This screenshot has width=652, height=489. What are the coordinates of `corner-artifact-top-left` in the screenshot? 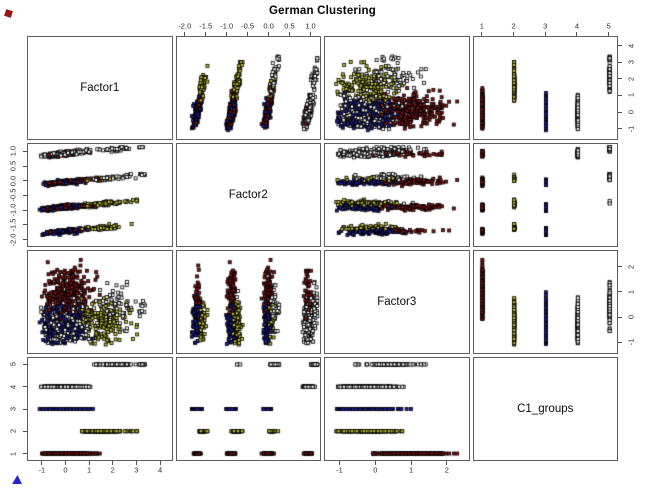 It's located at (8, 13).